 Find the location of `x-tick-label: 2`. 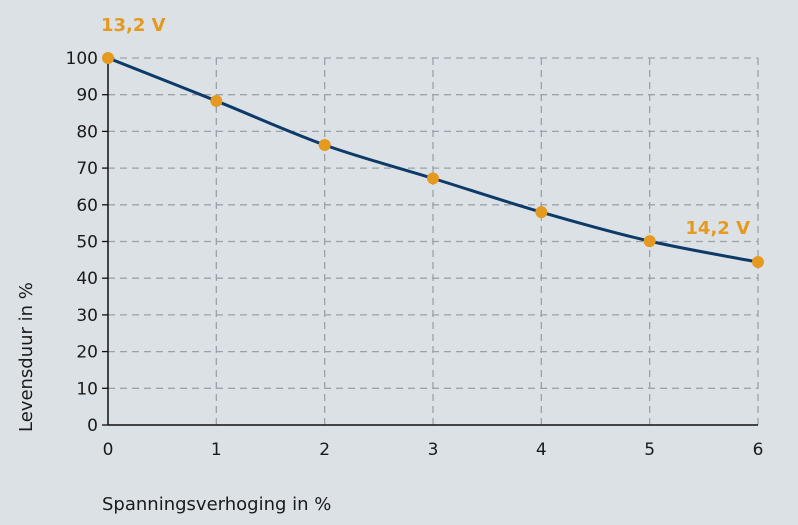

x-tick-label: 2 is located at coordinates (324, 450).